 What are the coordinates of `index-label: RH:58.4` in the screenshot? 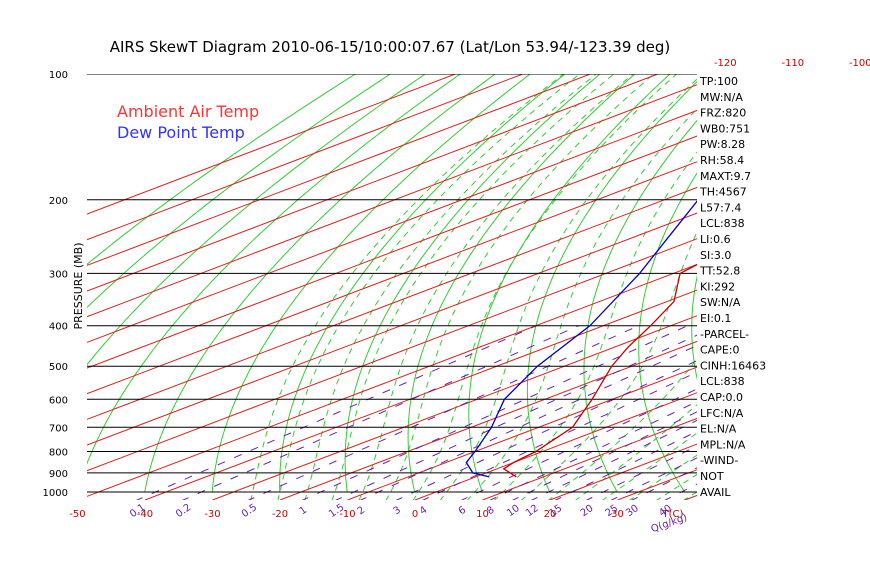 It's located at (722, 160).